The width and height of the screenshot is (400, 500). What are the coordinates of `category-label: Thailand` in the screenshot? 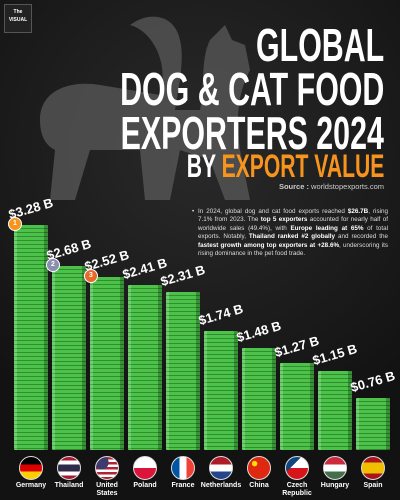 It's located at (69, 485).